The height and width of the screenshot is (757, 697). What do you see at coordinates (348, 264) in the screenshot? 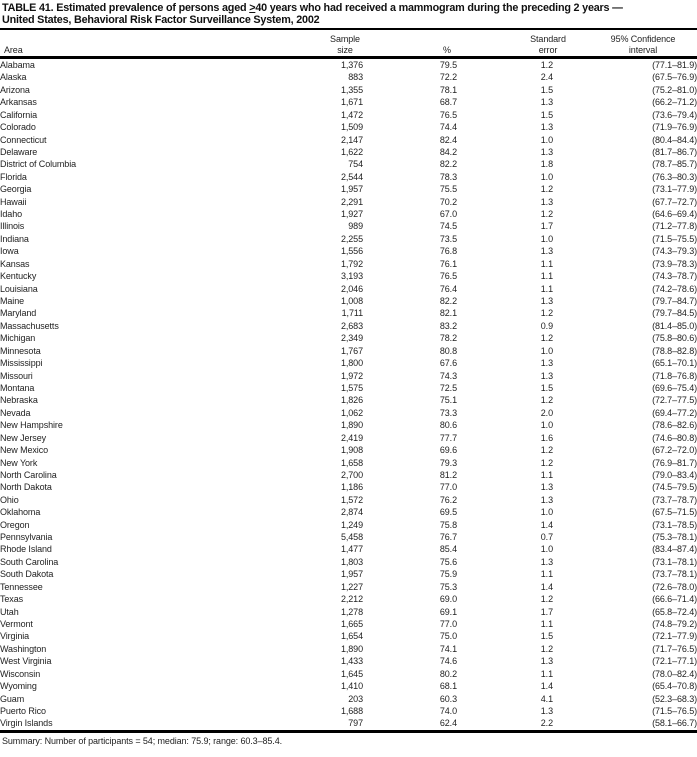
I see `table-row: Kansas 1,792 76.1 1.1 (73.9–78.3)` at bounding box center [348, 264].